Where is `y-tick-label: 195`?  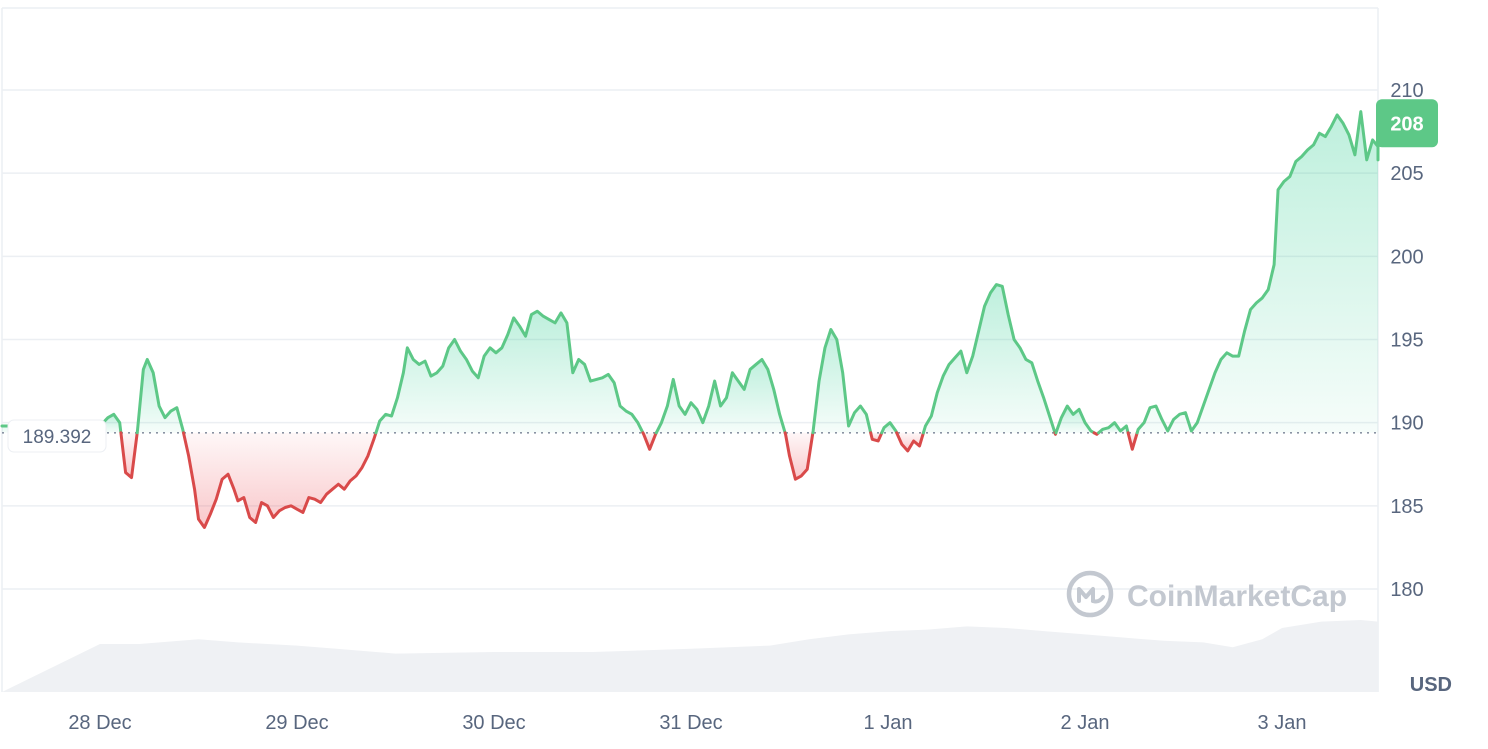
y-tick-label: 195 is located at coordinates (1406, 341).